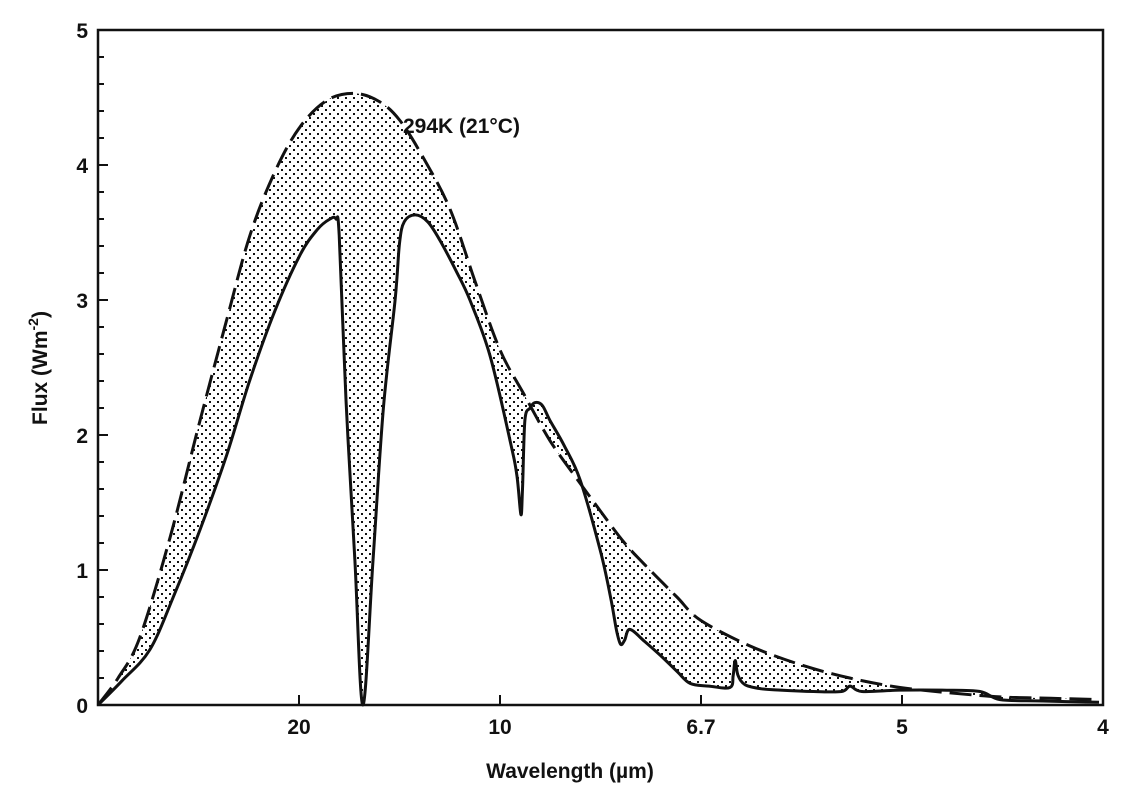  I want to click on y-axis-title: Flux (Wm-2), so click(38, 368).